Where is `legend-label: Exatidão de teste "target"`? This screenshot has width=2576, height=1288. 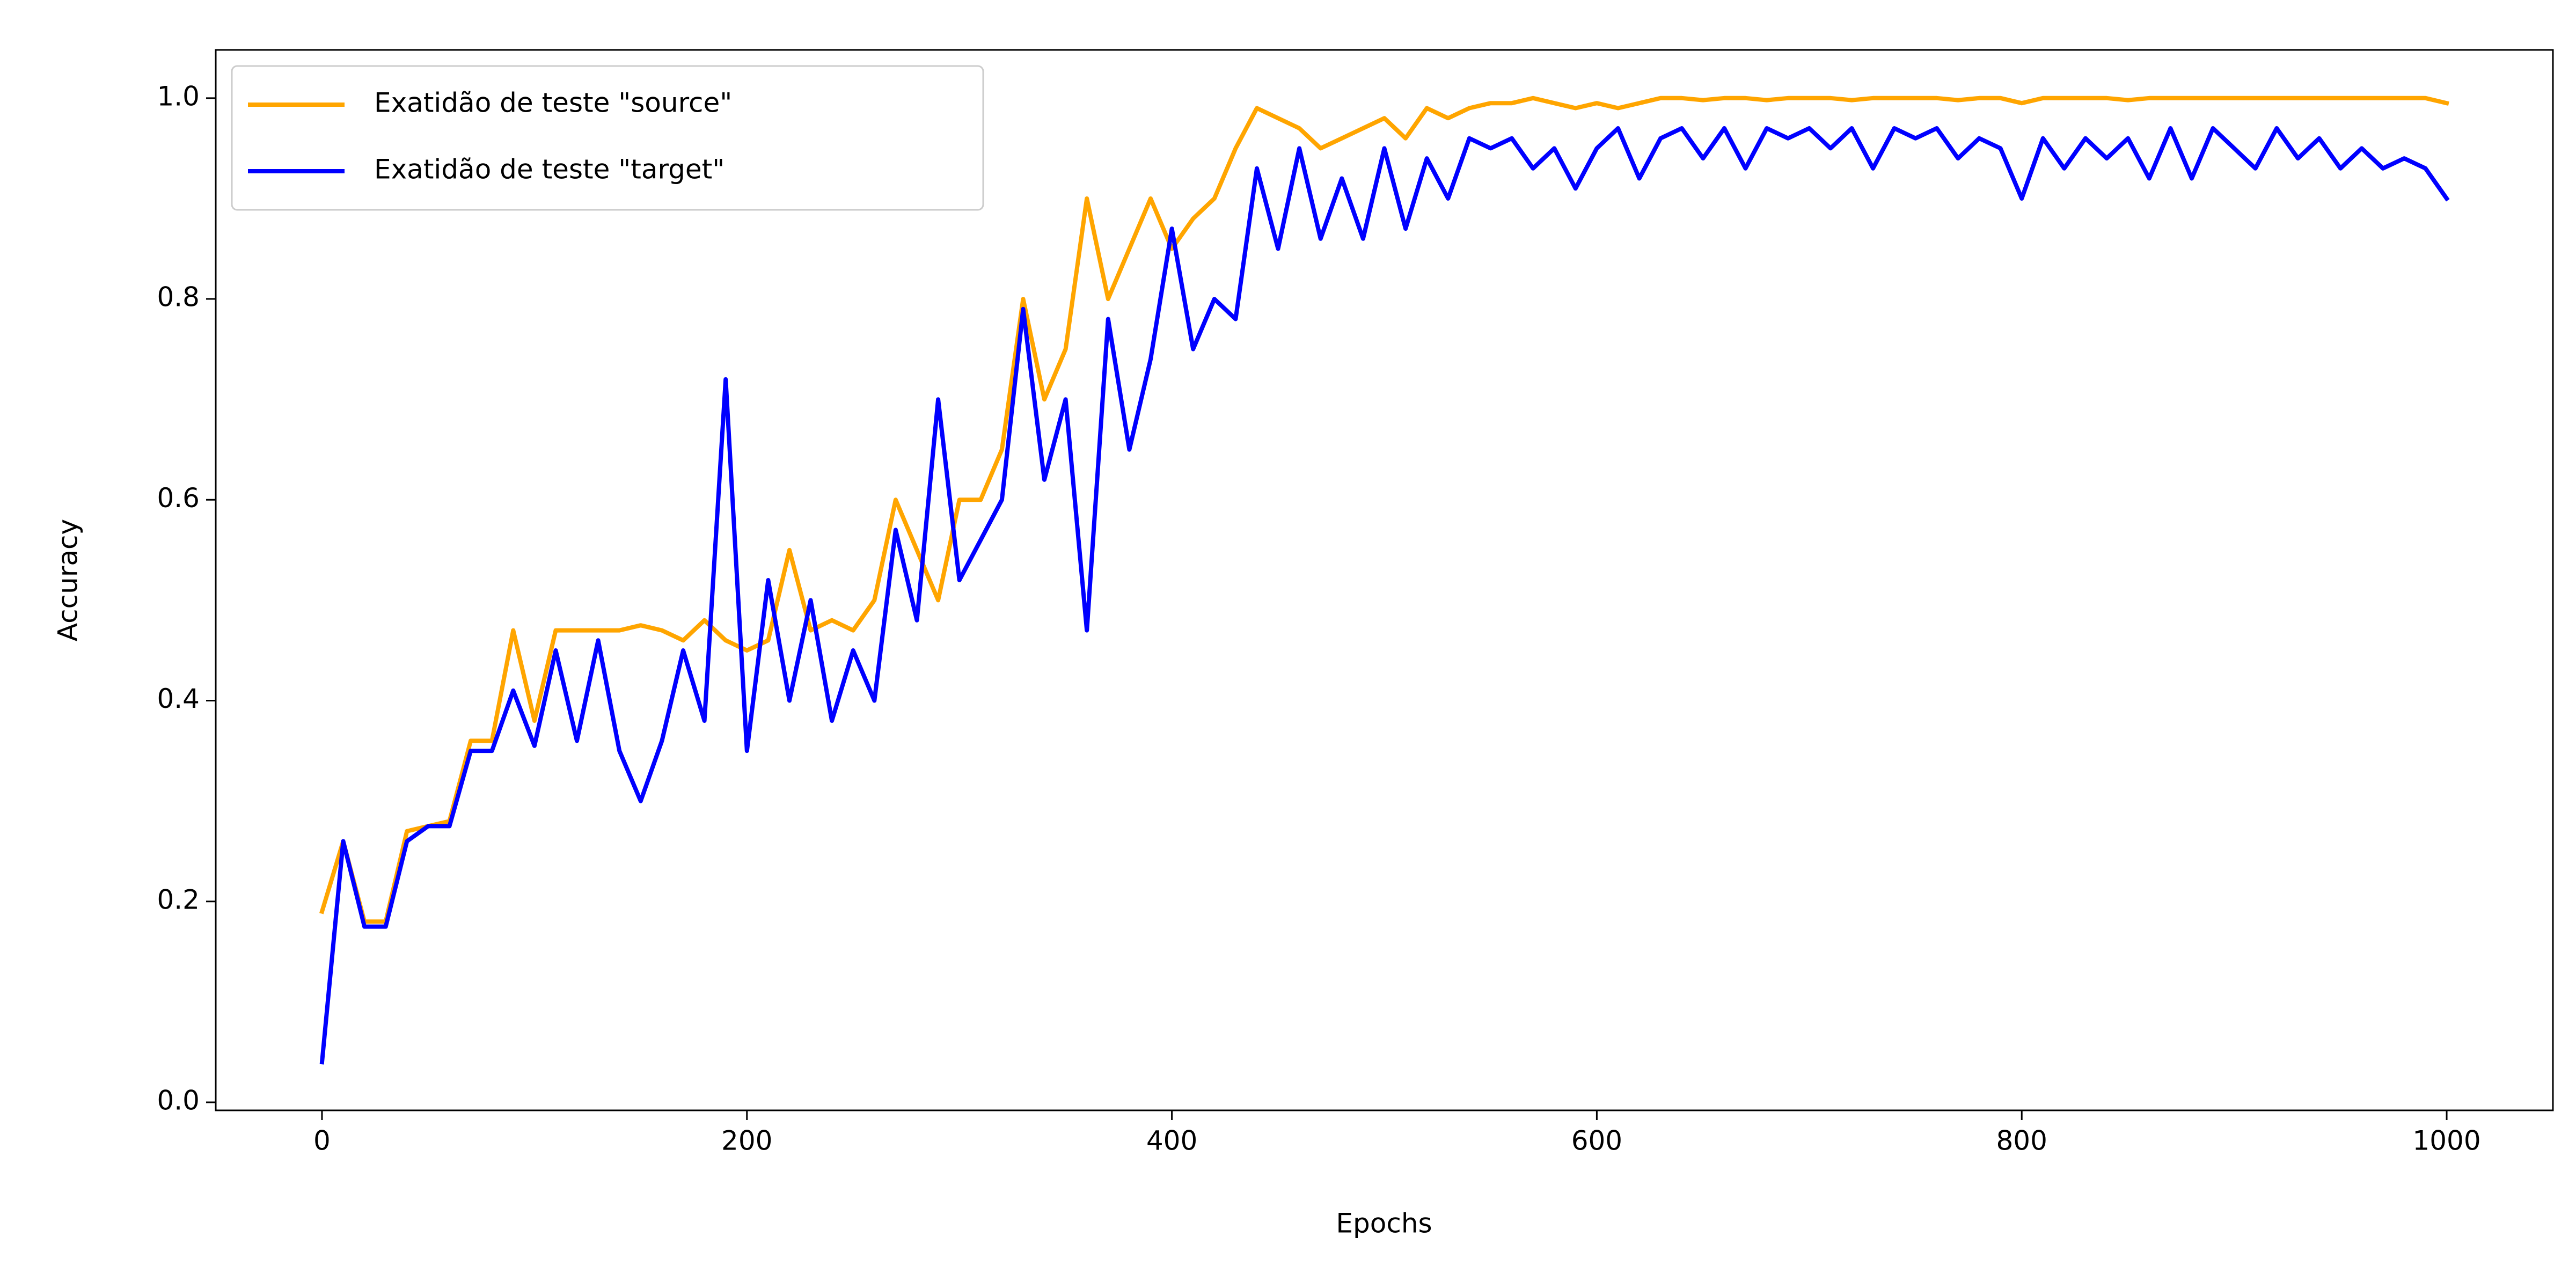
legend-label: Exatidão de teste "target" is located at coordinates (549, 169).